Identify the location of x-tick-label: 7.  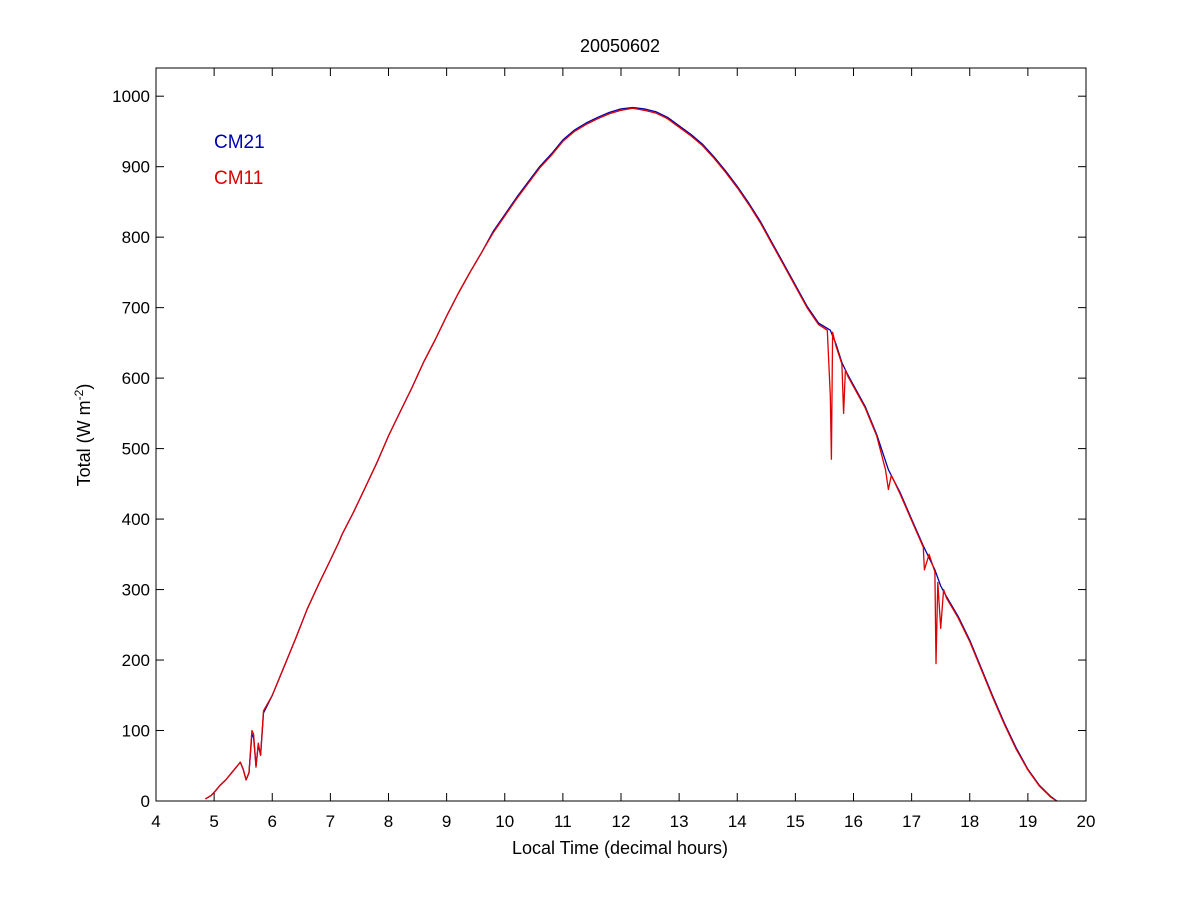
(330, 821).